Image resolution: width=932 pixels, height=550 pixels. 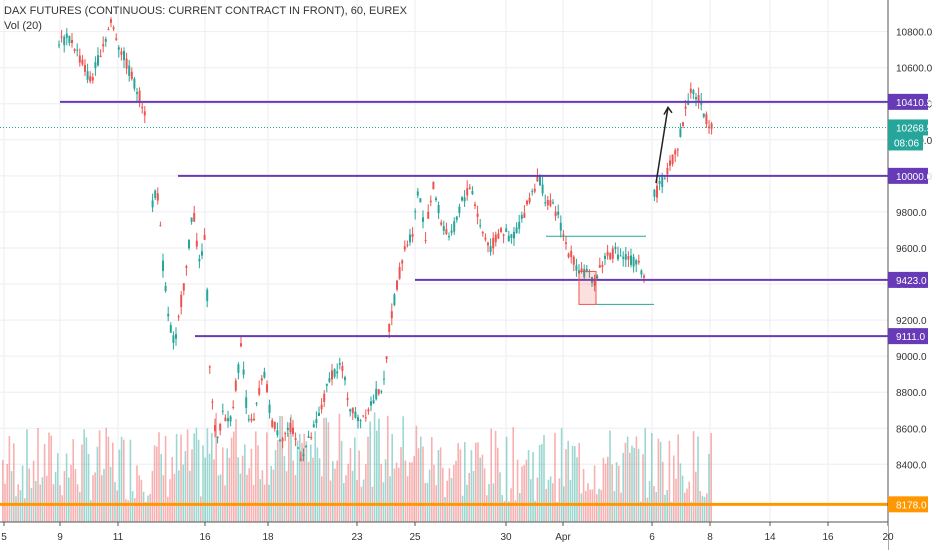 I want to click on highlight-box, so click(x=587, y=287).